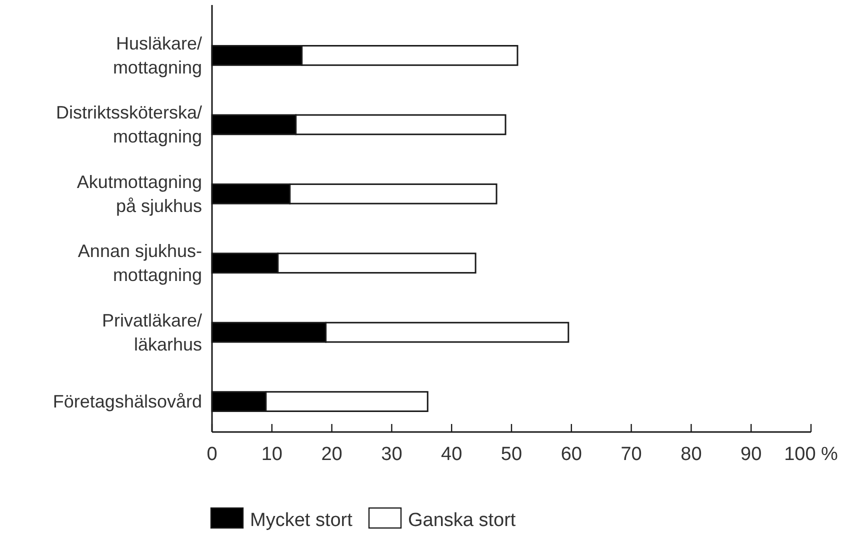 The width and height of the screenshot is (857, 543). Describe the element at coordinates (331, 454) in the screenshot. I see `x-tick-label: 20` at that location.